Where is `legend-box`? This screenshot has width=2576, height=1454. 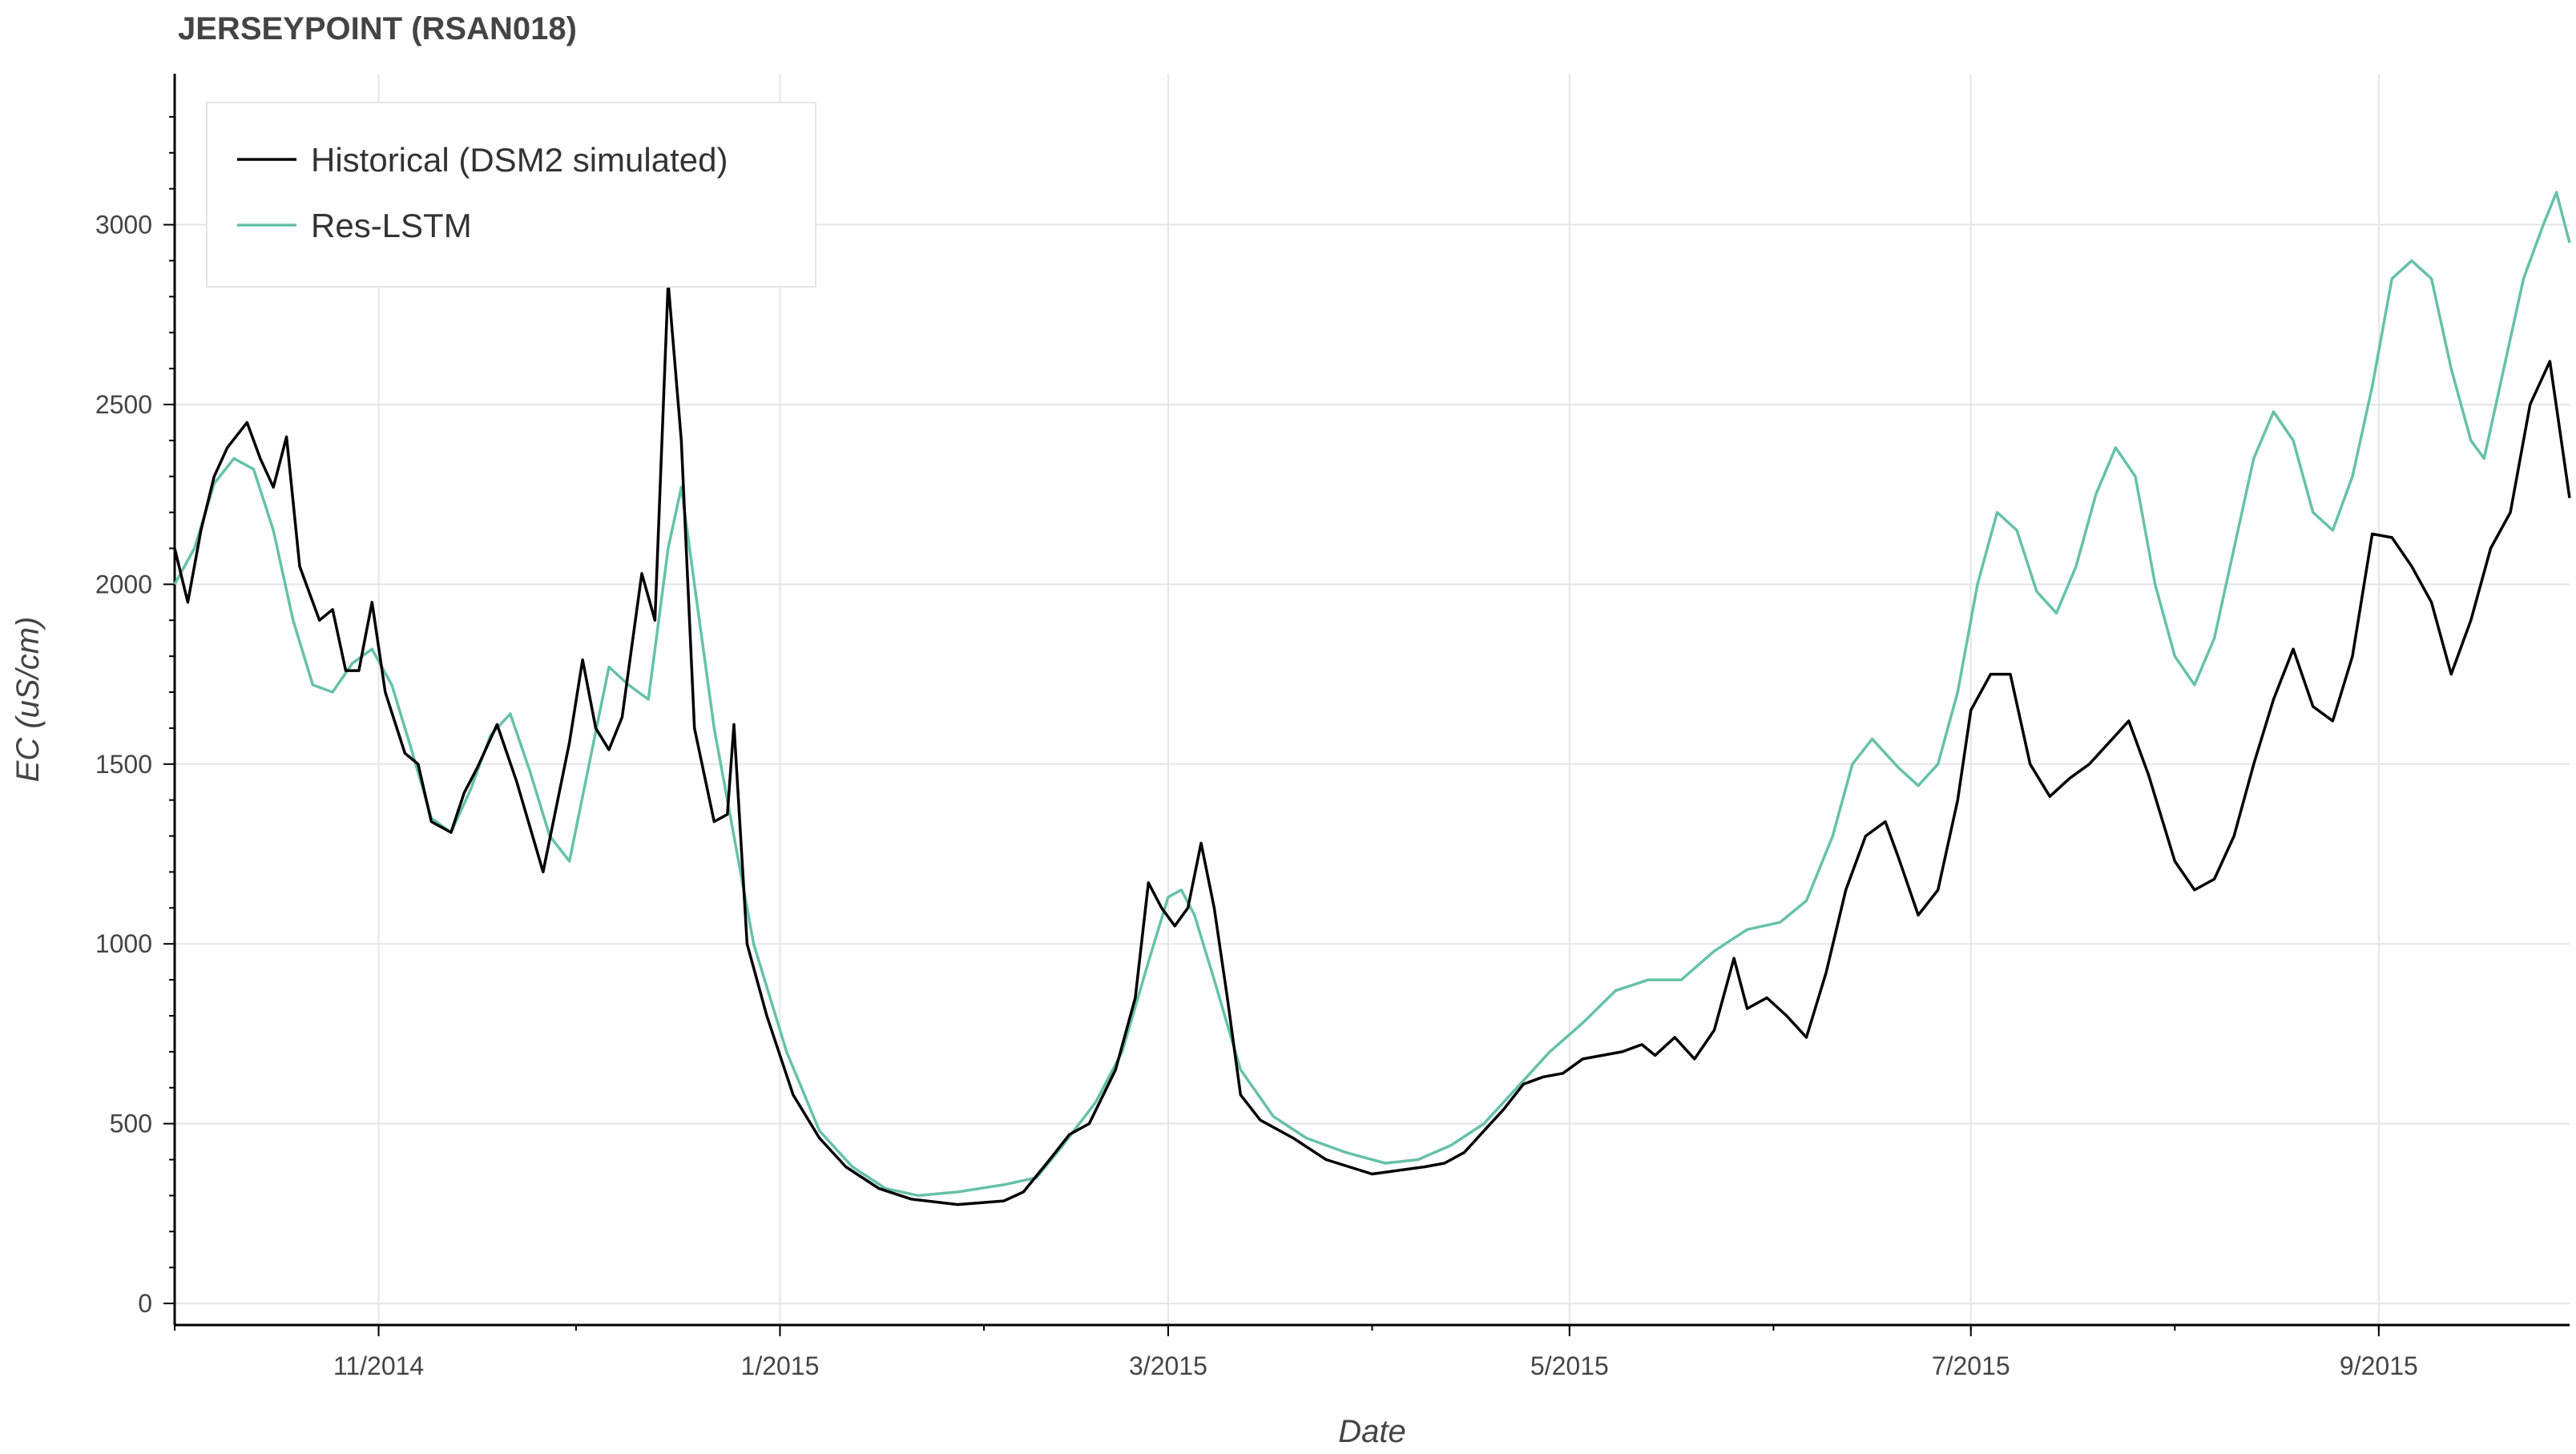
legend-box is located at coordinates (511, 195).